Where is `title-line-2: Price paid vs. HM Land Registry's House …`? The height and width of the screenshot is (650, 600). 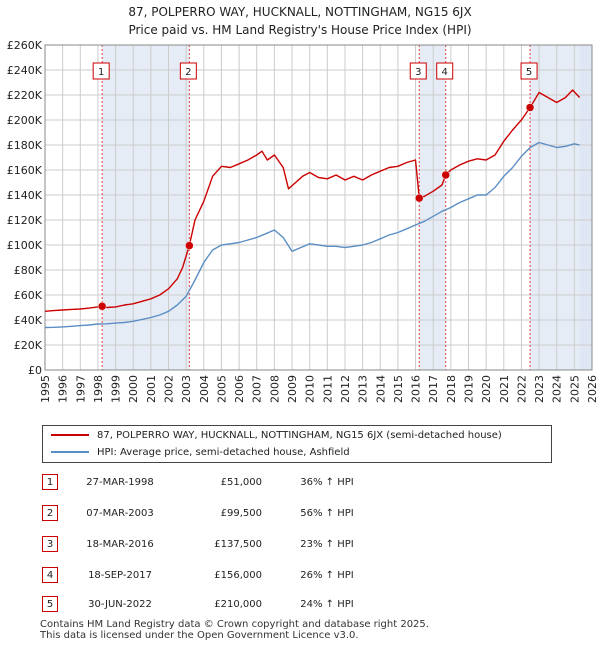
title-line-2: Price paid vs. HM Land Registry's House … is located at coordinates (300, 30).